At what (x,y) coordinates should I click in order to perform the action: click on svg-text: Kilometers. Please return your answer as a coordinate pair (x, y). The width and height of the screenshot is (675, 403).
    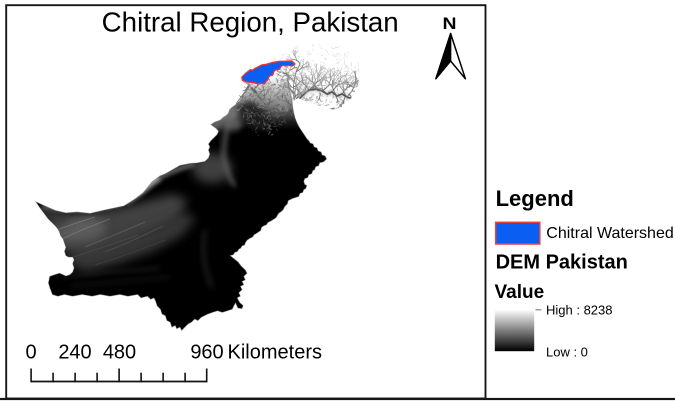
    Looking at the image, I should click on (275, 353).